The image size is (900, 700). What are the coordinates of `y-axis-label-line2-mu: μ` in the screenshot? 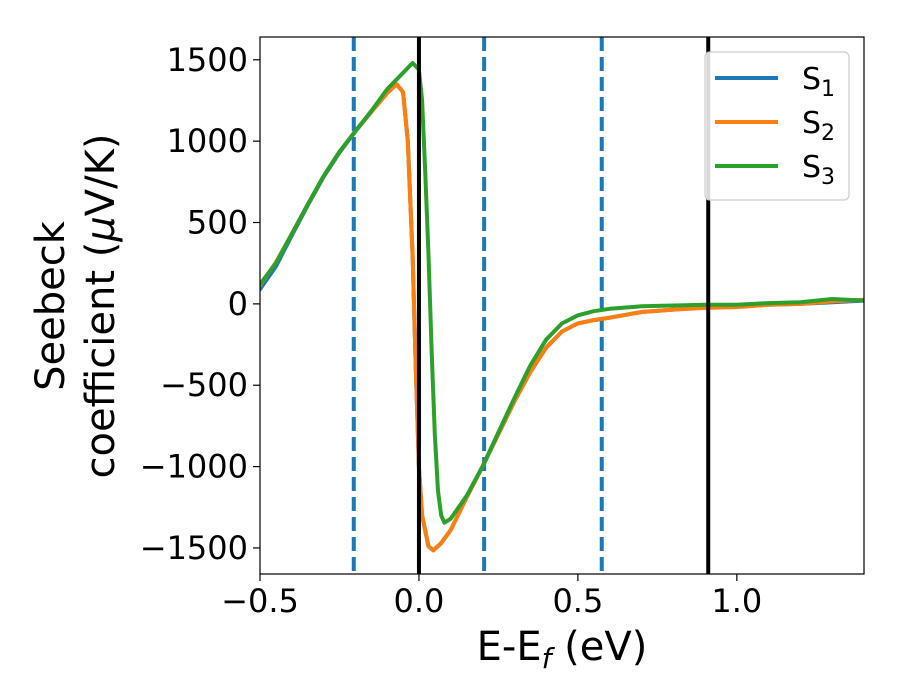 It's located at (101, 229).